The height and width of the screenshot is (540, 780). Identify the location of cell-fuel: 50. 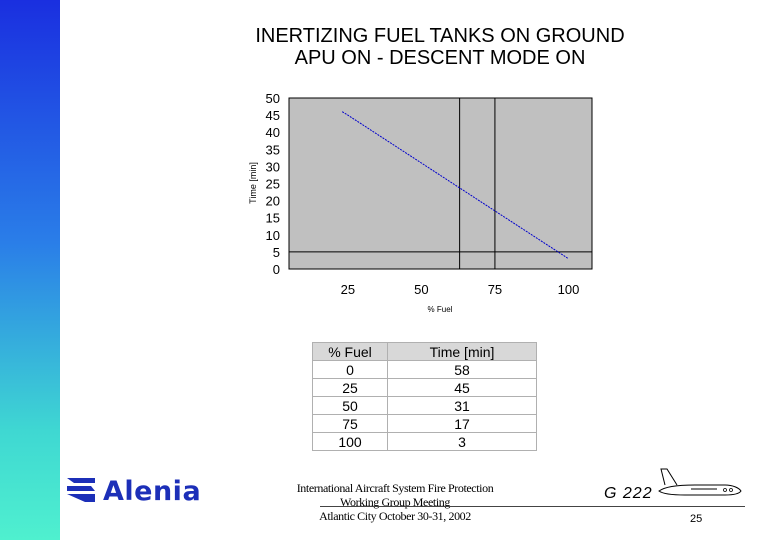
(350, 405).